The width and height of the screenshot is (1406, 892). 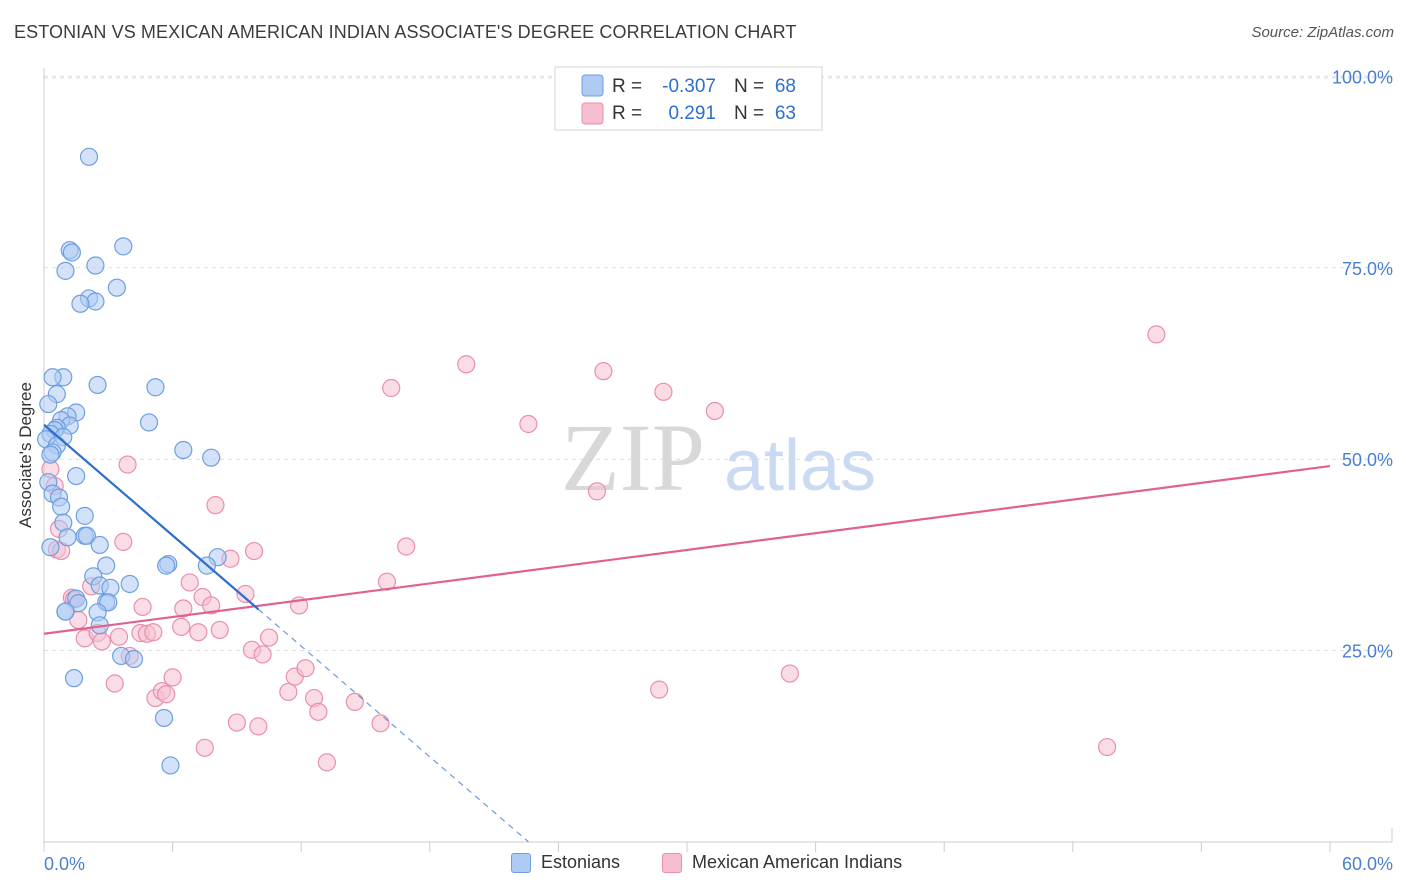 What do you see at coordinates (521, 862) in the screenshot?
I see `legend-swatch-estonians-bottom` at bounding box center [521, 862].